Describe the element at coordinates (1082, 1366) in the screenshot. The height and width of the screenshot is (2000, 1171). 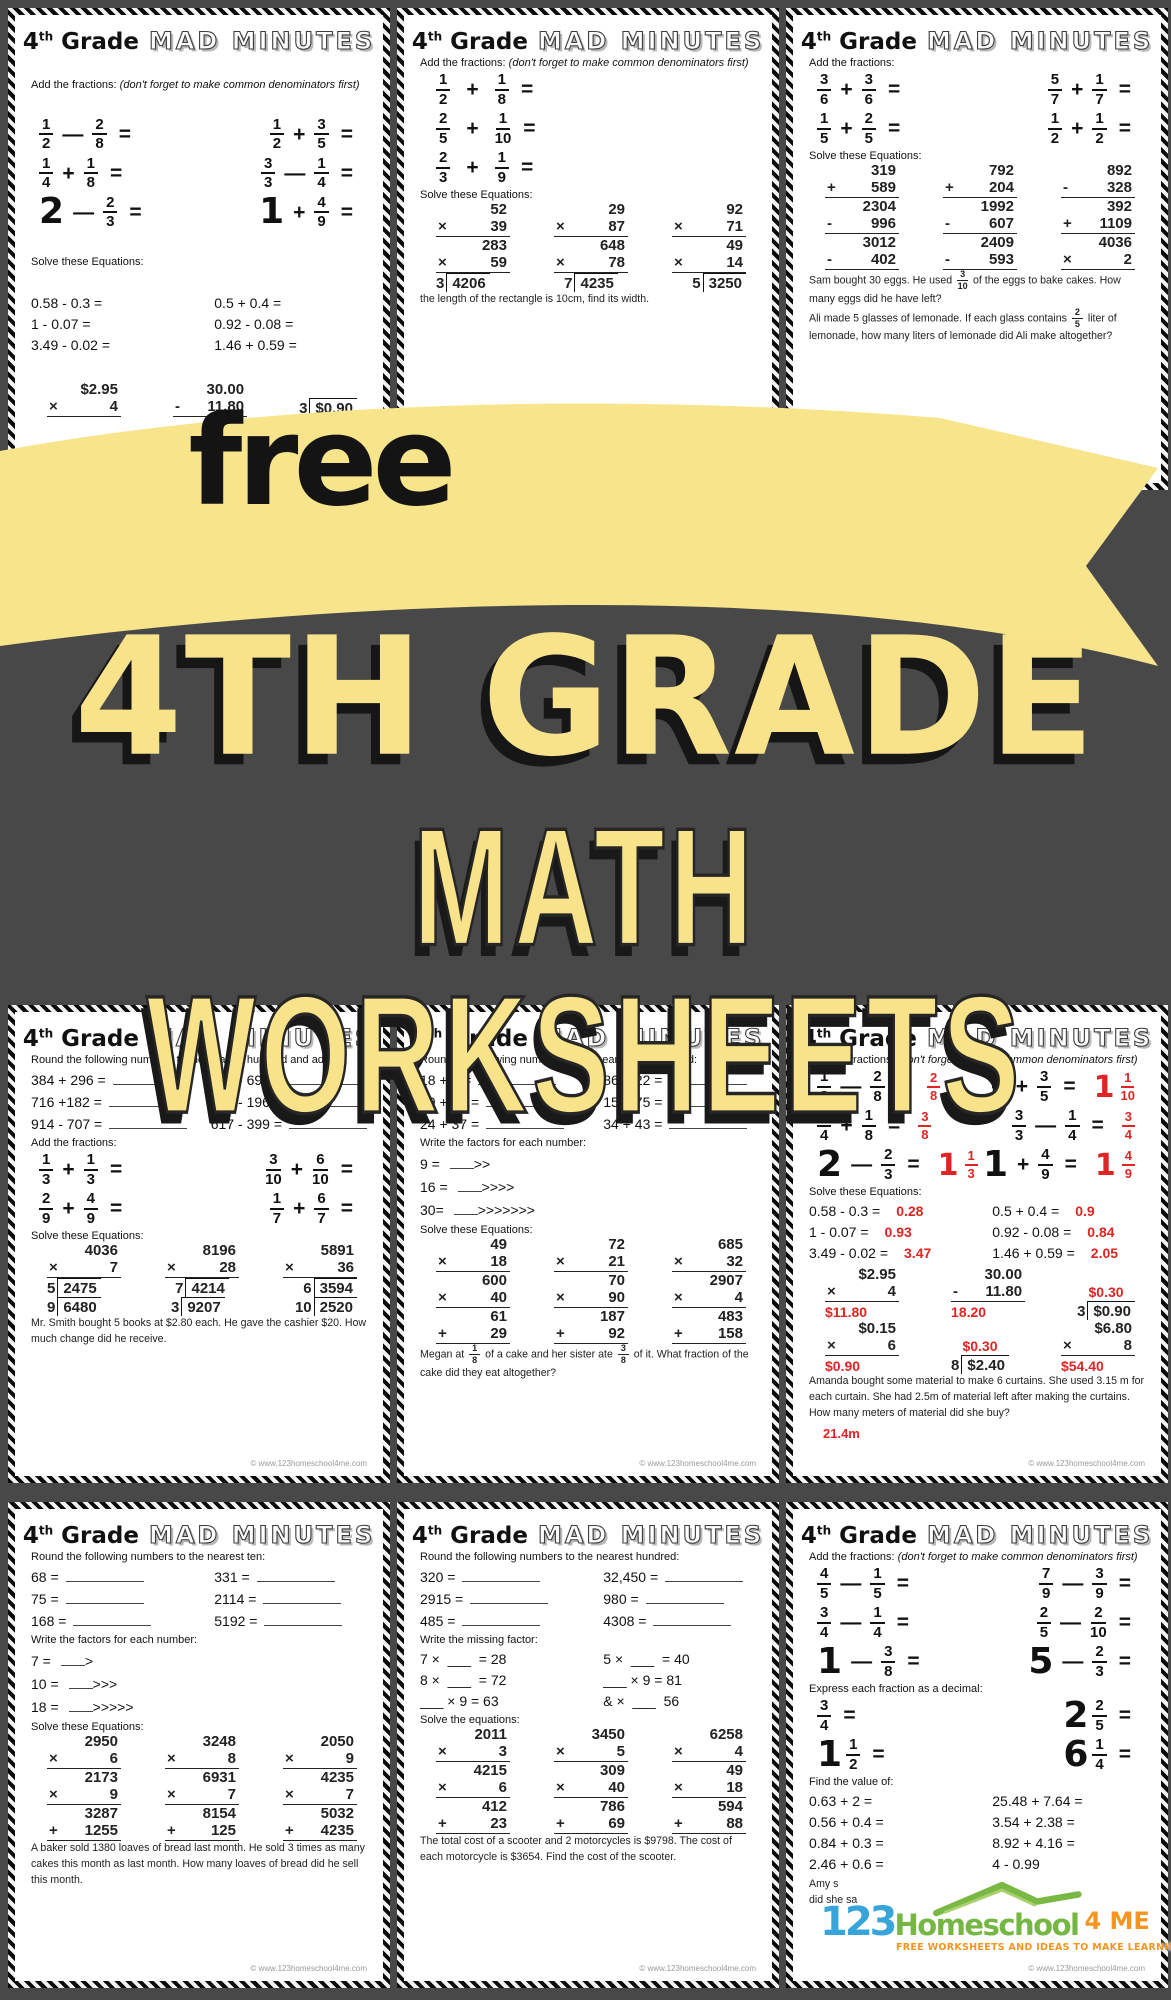
I see `answer: $54.40` at that location.